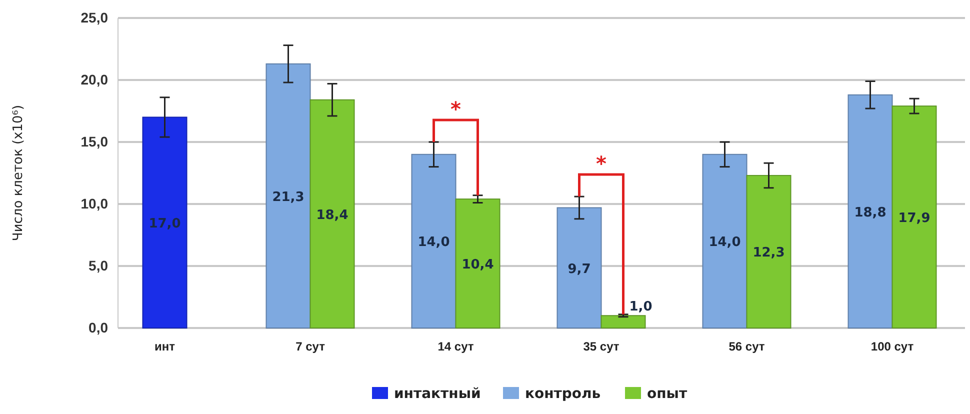 Image resolution: width=970 pixels, height=414 pixels. What do you see at coordinates (94, 79) in the screenshot?
I see `y-tick-label: 20,0` at bounding box center [94, 79].